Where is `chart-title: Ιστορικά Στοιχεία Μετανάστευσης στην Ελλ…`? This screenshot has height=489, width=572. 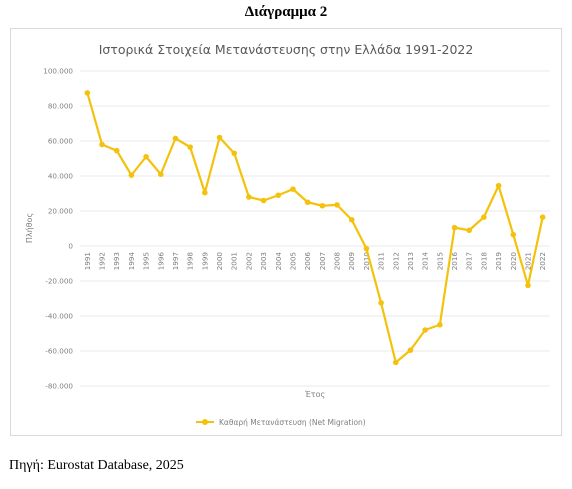 chart-title: Ιστορικά Στοιχεία Μετανάστευσης στην Ελλ… is located at coordinates (286, 49).